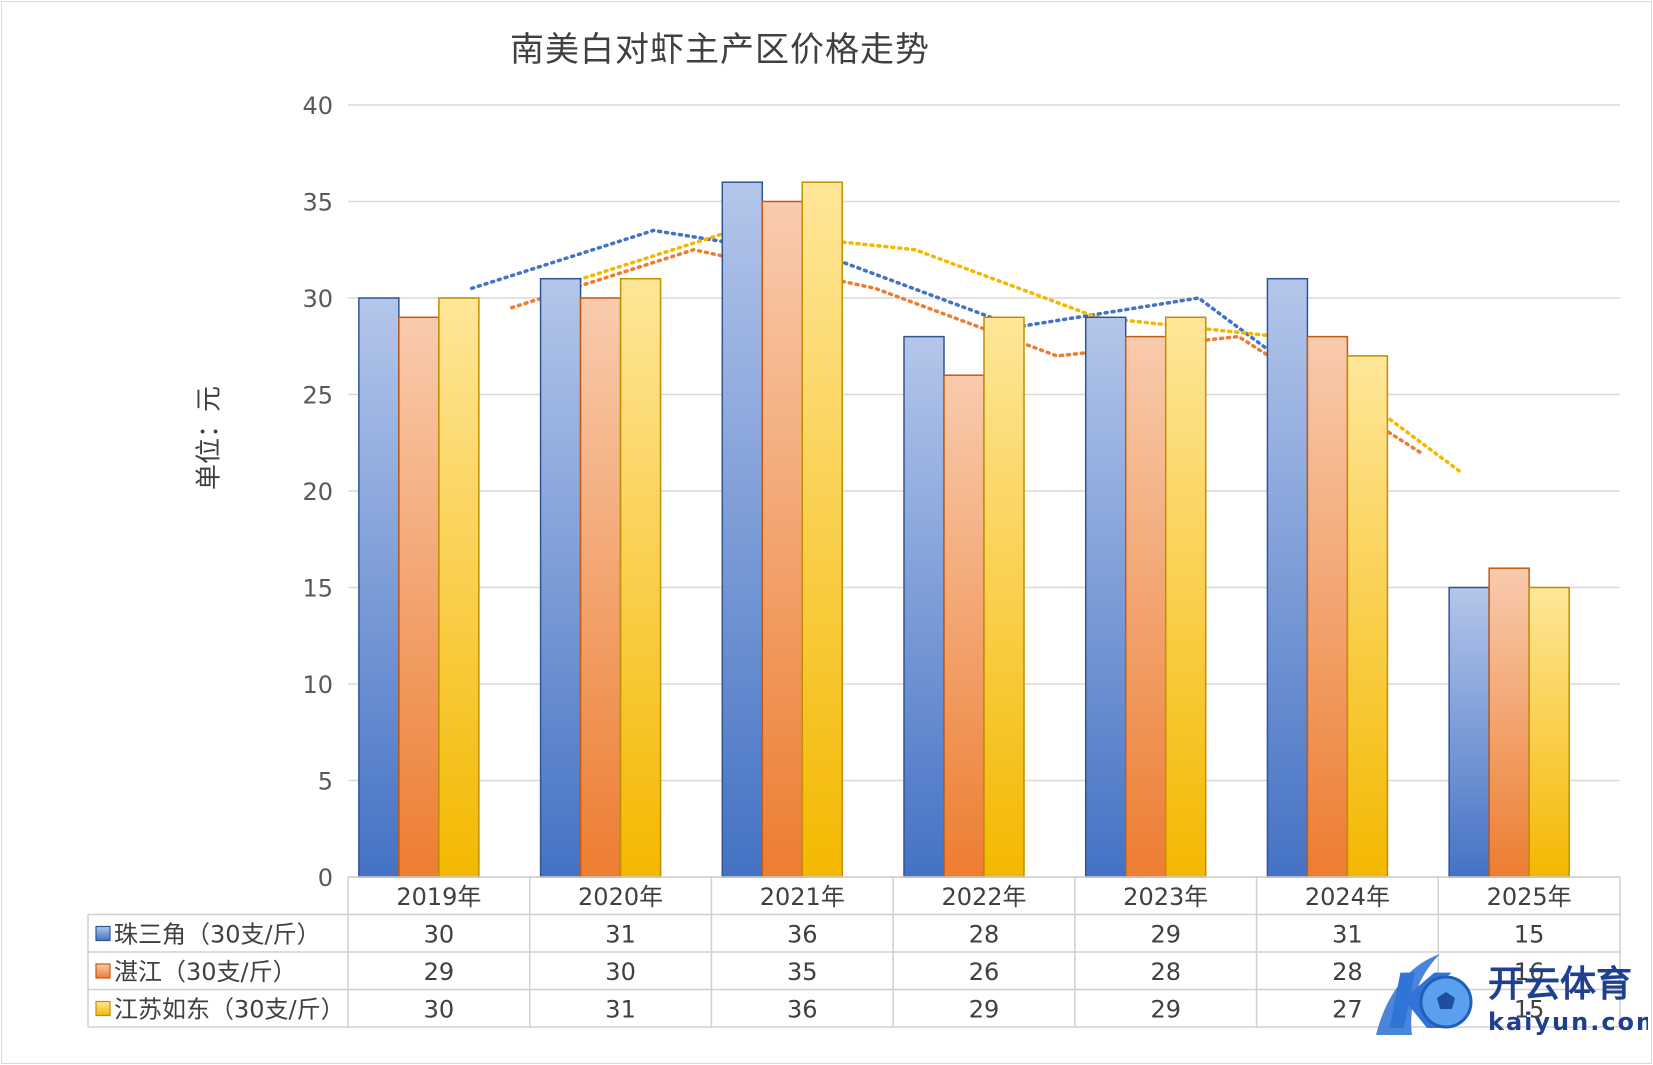  I want to click on y-tick-label: 35, so click(317, 203).